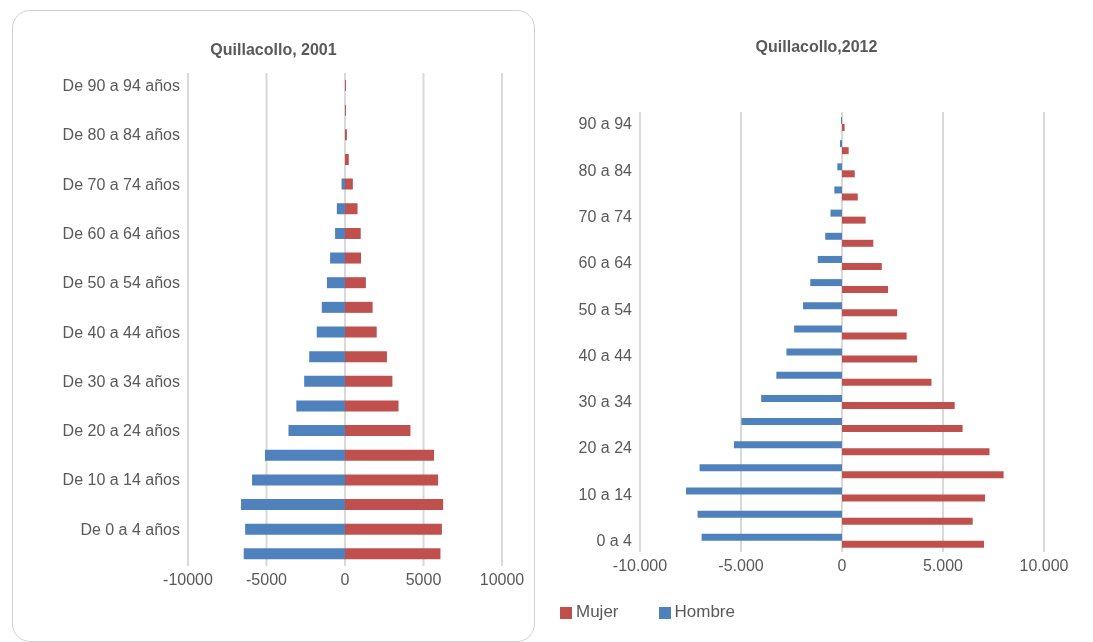  What do you see at coordinates (121, 184) in the screenshot?
I see `y-tick-label: De 70 a 74 años` at bounding box center [121, 184].